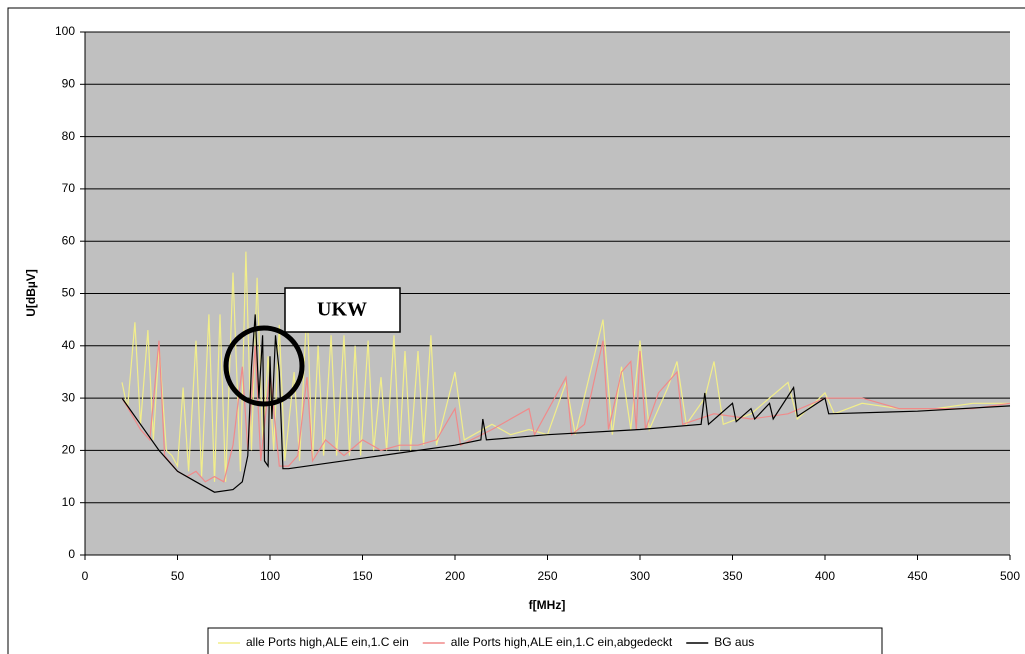  I want to click on y-tick-label: 20, so click(69, 450).